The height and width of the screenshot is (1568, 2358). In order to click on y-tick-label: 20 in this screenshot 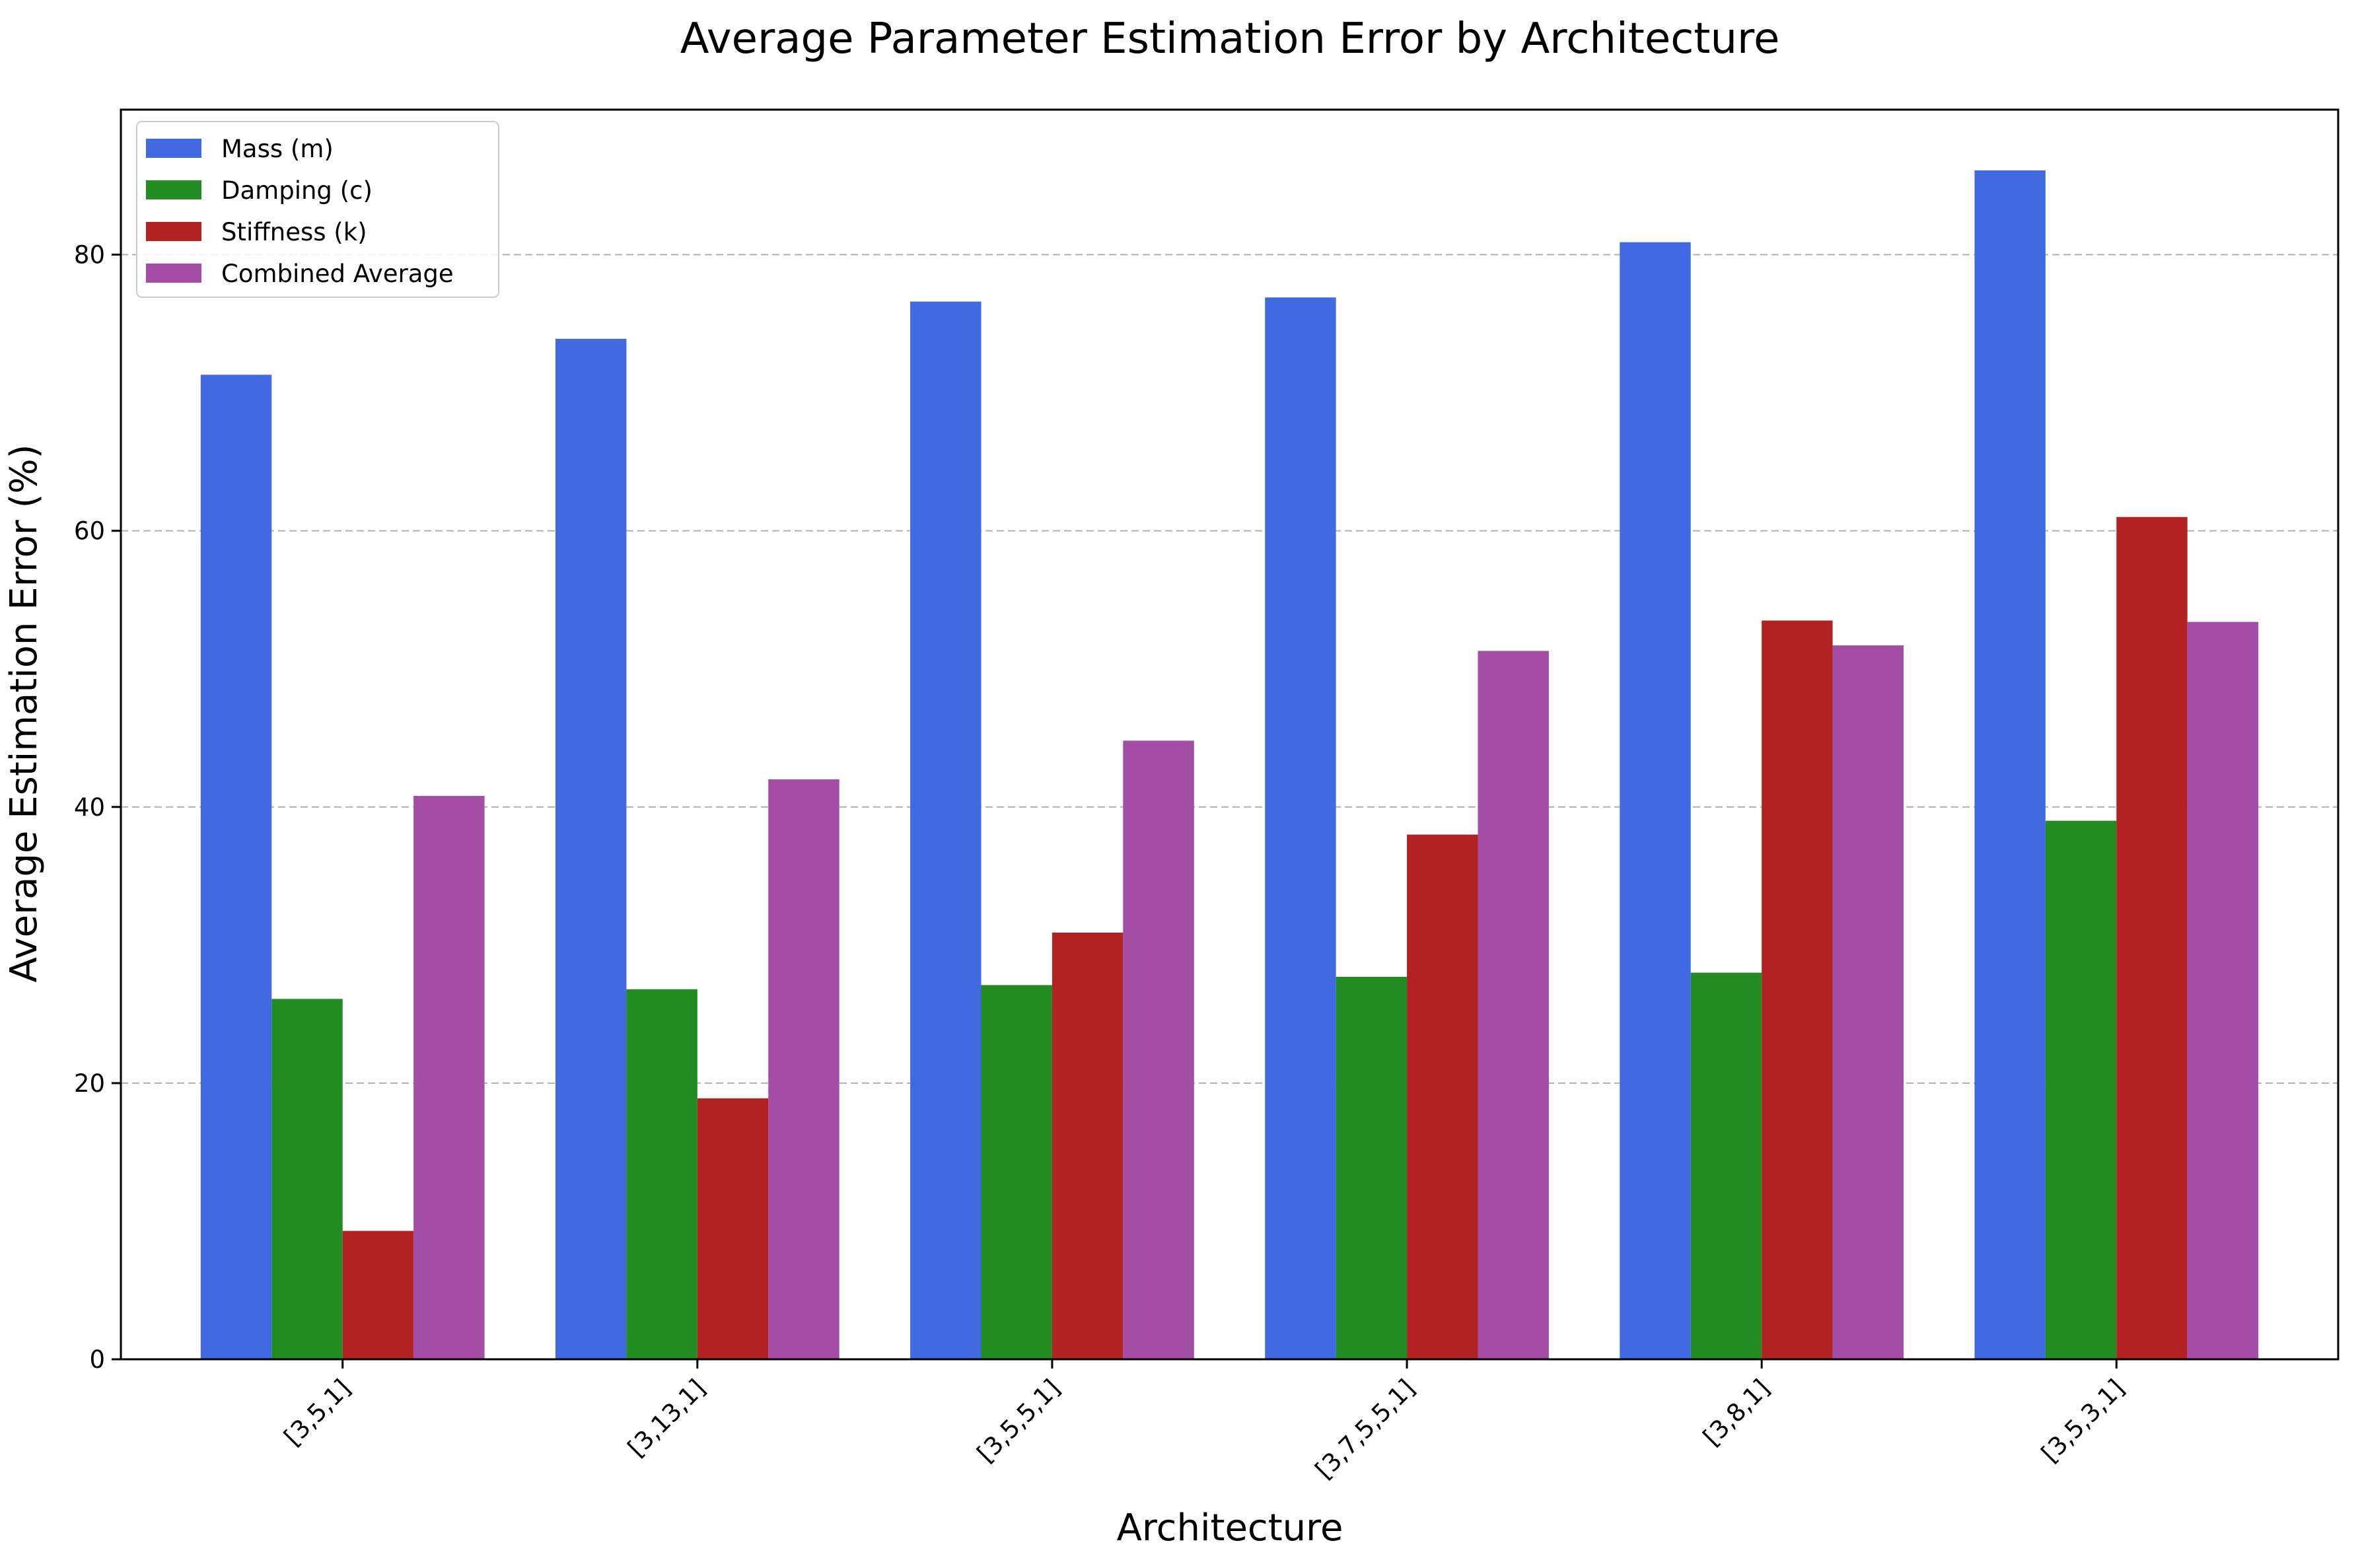, I will do `click(89, 1083)`.